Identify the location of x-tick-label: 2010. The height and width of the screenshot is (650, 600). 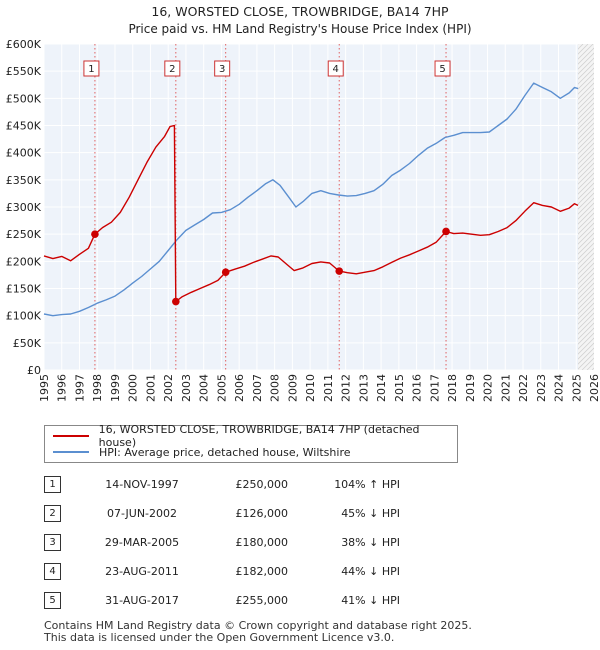
(310, 388).